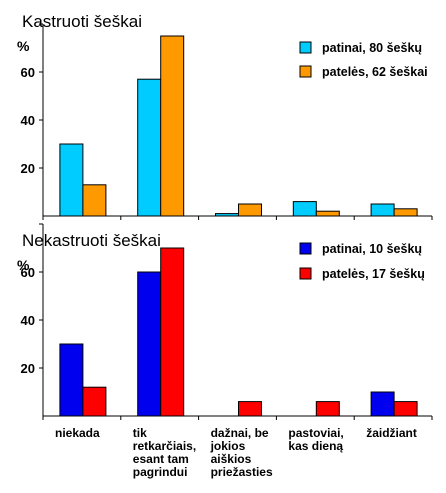  Describe the element at coordinates (242, 472) in the screenshot. I see `x-category-label: priežasties` at that location.